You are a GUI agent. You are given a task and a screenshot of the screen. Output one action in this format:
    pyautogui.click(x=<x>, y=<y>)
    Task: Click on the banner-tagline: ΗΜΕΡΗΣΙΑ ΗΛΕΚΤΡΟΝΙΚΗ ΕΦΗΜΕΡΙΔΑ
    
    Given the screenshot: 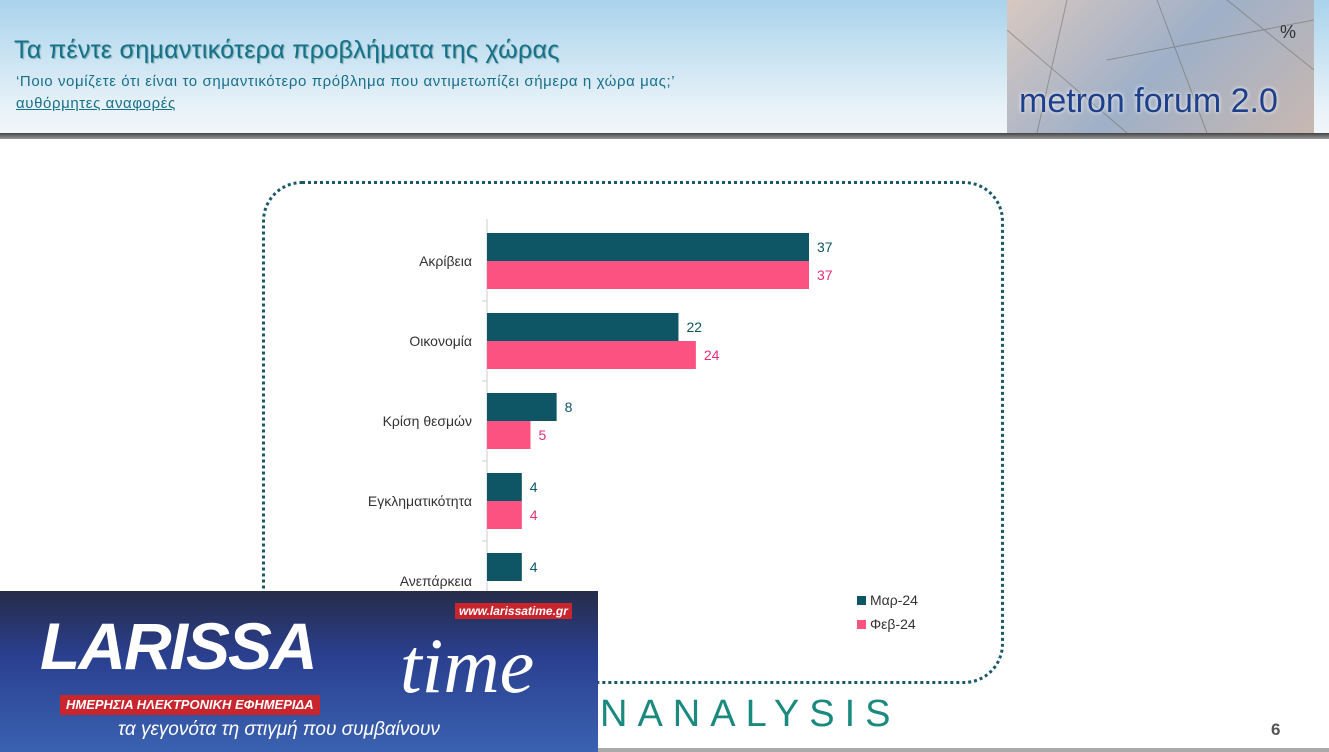 What is the action you would take?
    pyautogui.click(x=190, y=705)
    